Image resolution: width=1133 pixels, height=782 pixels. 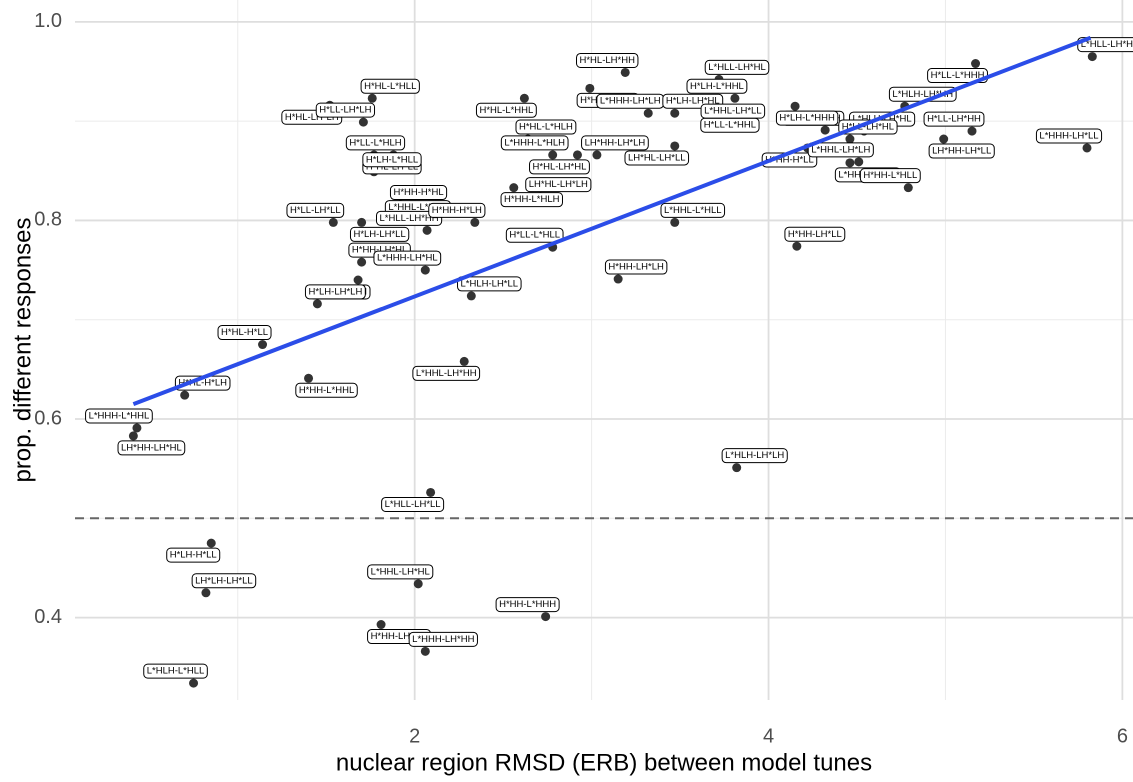 I want to click on point-label: LH*HH-LH*LL, so click(x=961, y=151).